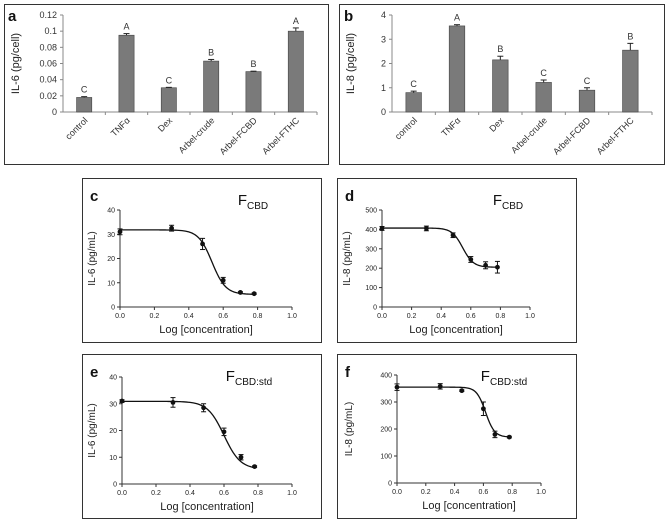  What do you see at coordinates (188, 434) in the screenshot?
I see `e-fit-curve` at bounding box center [188, 434].